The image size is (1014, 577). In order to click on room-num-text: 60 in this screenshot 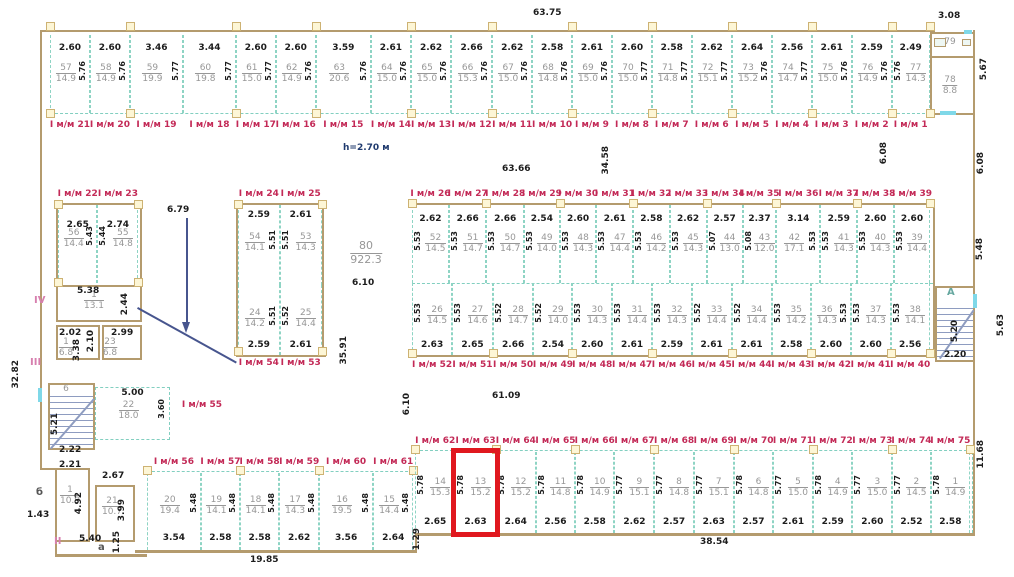, I will do `click(205, 69)`.